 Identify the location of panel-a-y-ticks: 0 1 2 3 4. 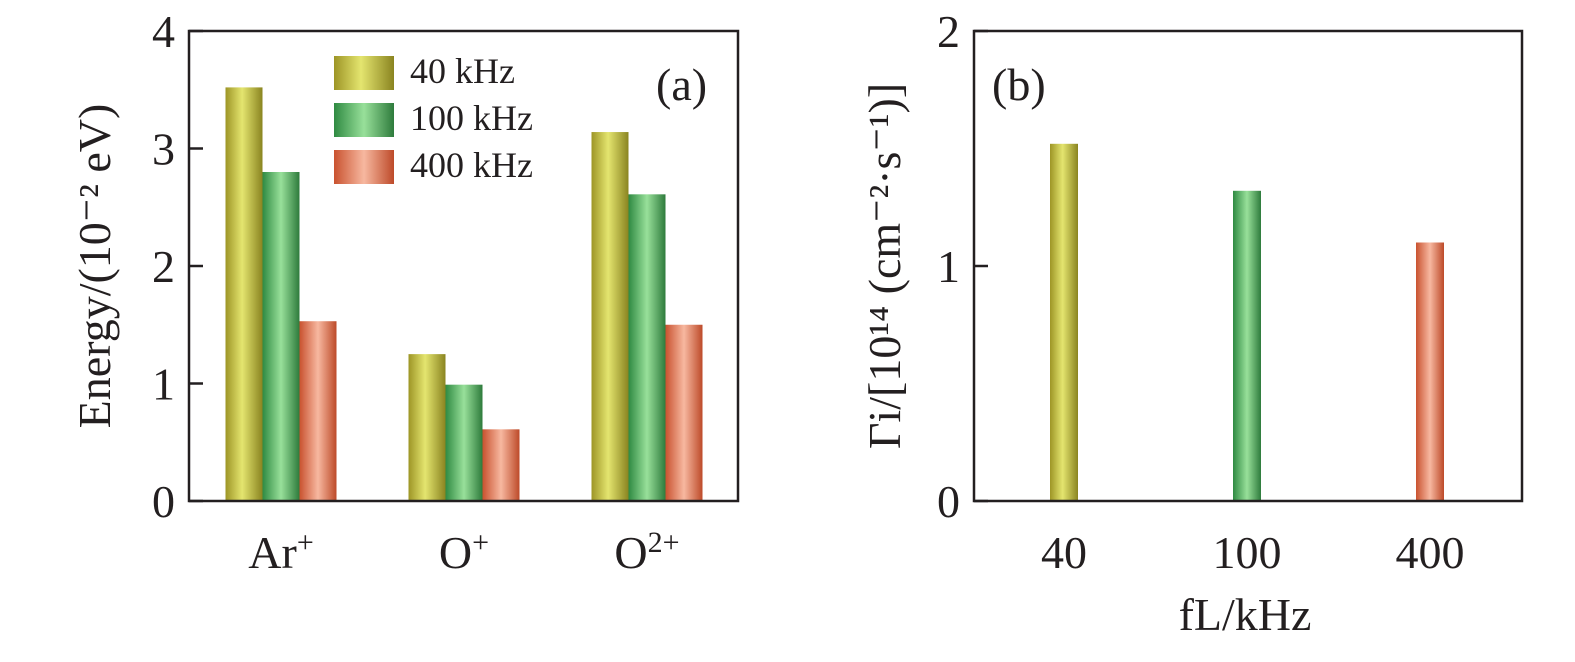
(177, 266).